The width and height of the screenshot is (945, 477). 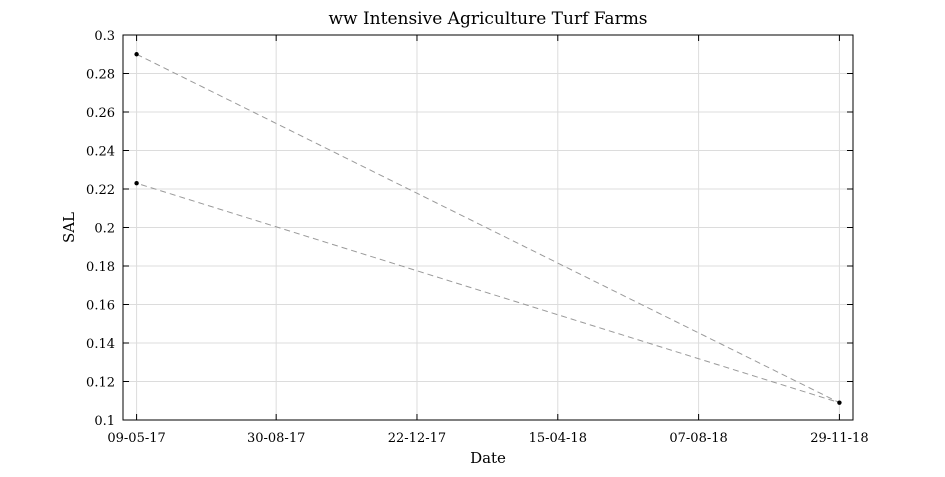 I want to click on y-tick-label: 0.3, so click(x=104, y=36).